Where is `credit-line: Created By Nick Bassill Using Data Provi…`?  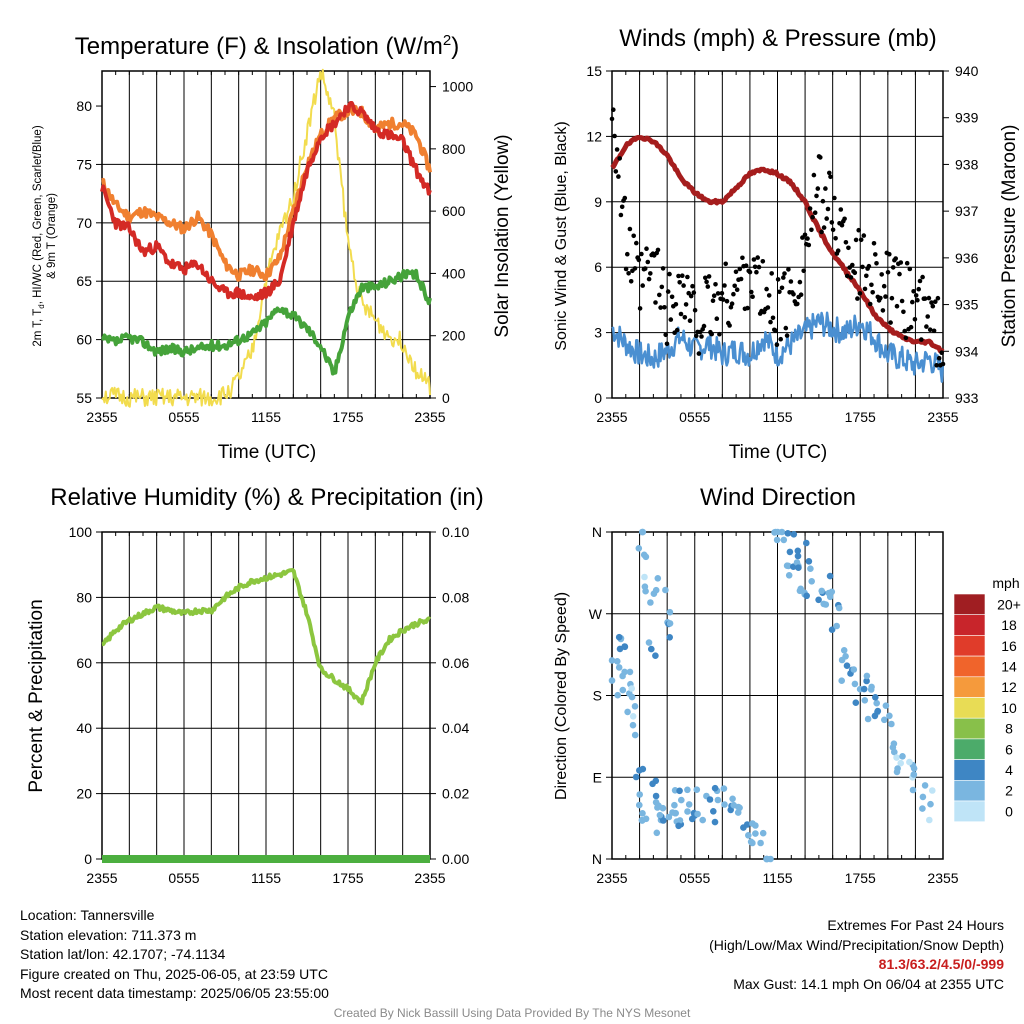
credit-line: Created By Nick Bassill Using Data Provi… is located at coordinates (512, 1013).